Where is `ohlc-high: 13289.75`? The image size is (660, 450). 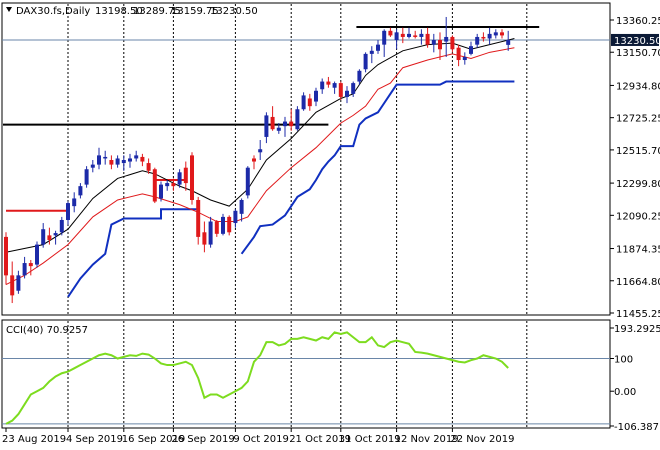 ohlc-high: 13289.75 is located at coordinates (157, 11).